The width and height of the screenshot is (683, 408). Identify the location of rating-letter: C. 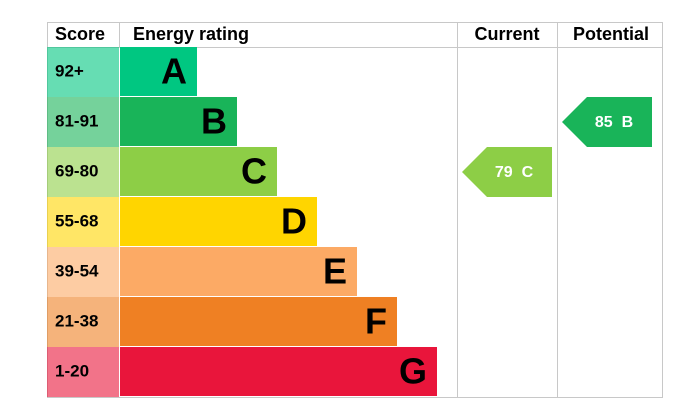
(254, 171).